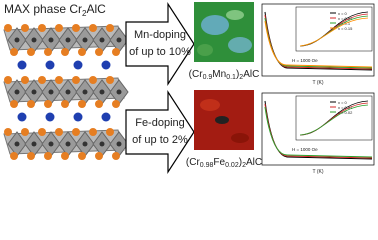 This screenshot has width=378, height=240. Describe the element at coordinates (160, 52) in the screenshot. I see `arrow-text: of up to 10%` at that location.